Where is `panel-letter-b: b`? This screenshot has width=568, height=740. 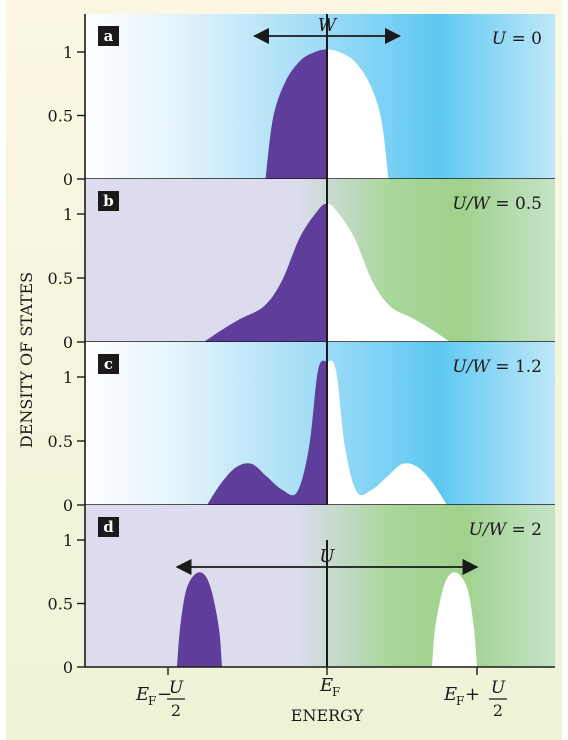 panel-letter-b: b is located at coordinates (108, 201).